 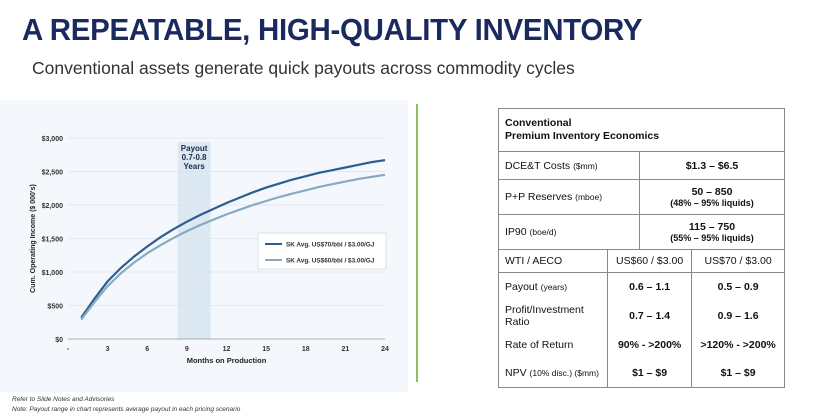 I want to click on row-subvalue: (48% – 95% liquids), so click(x=712, y=202).